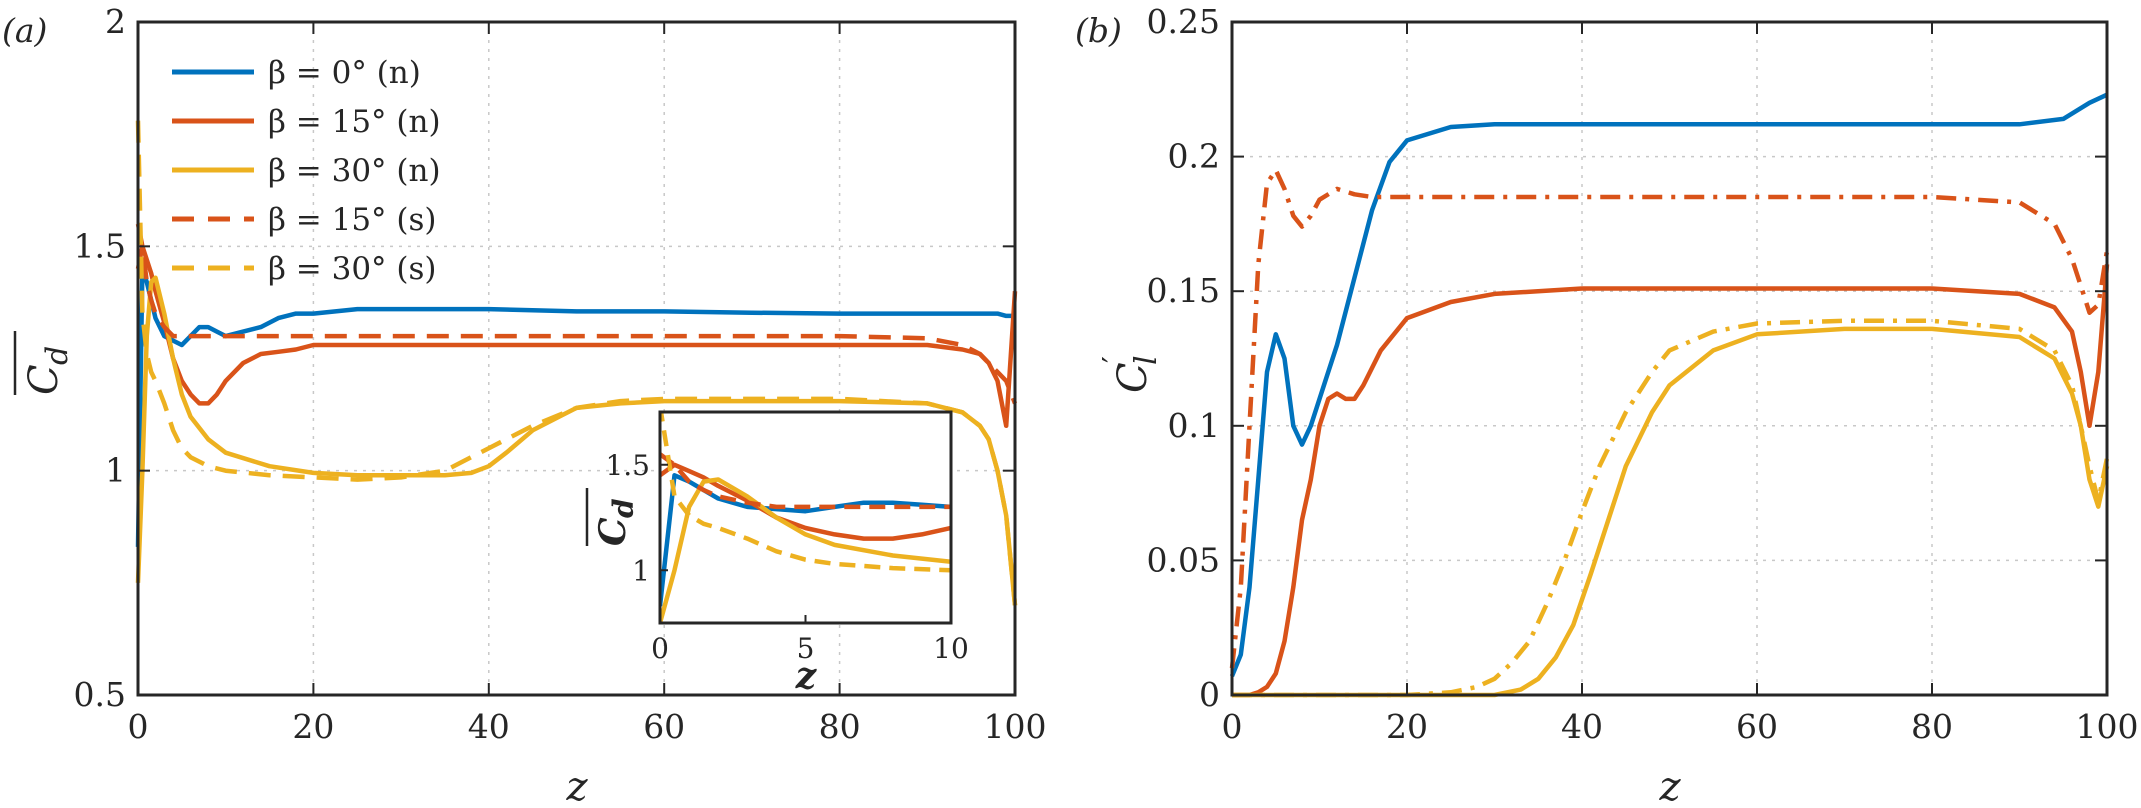 The height and width of the screenshot is (808, 2141). Describe the element at coordinates (1114, 359) in the screenshot. I see `panel-b-ylabel-prime: ′` at that location.